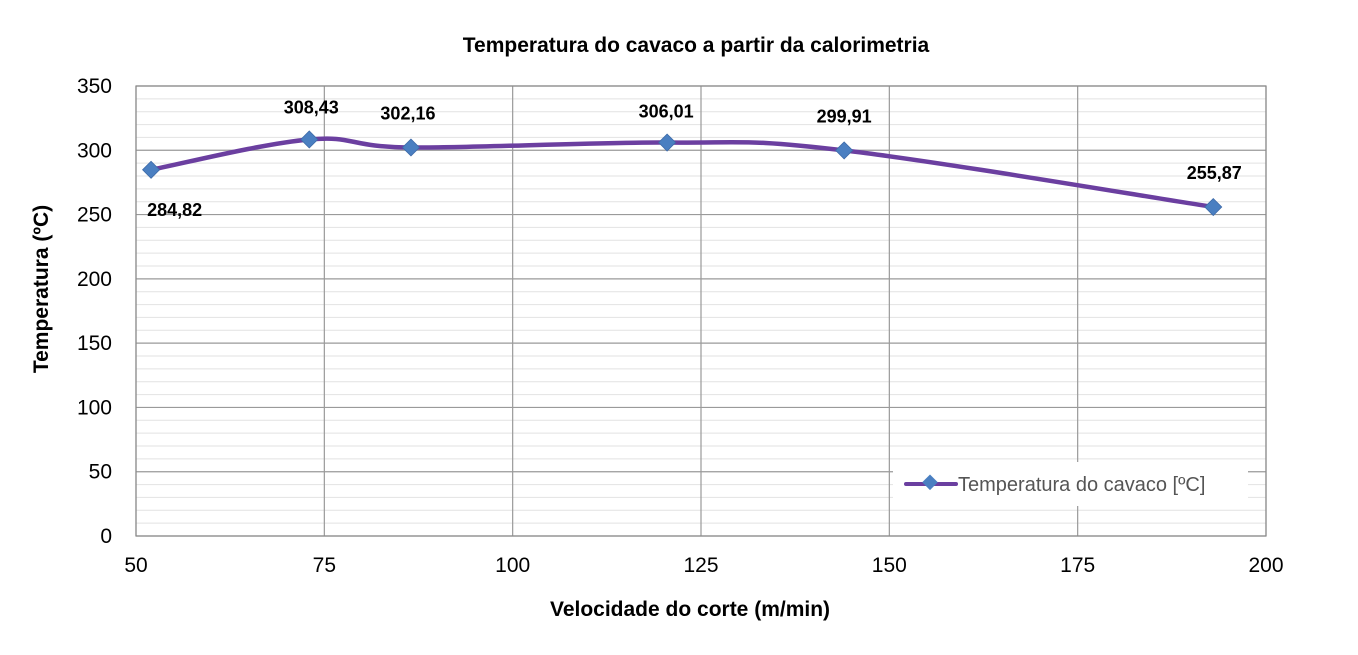 Image resolution: width=1358 pixels, height=655 pixels. Describe the element at coordinates (1214, 173) in the screenshot. I see `data-label: 255,87` at that location.